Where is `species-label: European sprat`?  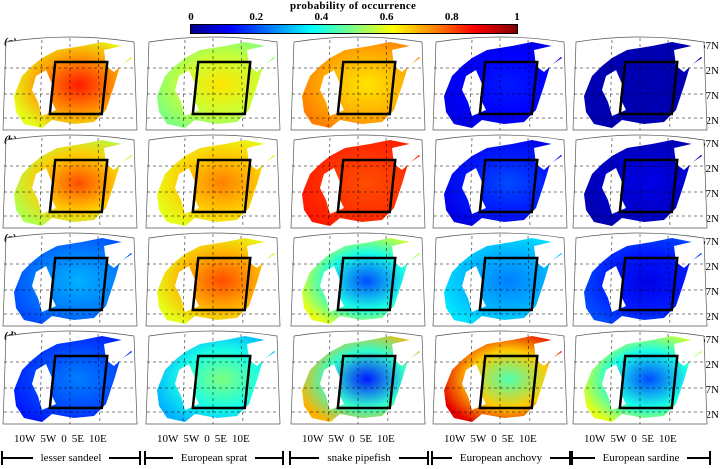
species-label: European sprat is located at coordinates (214, 458).